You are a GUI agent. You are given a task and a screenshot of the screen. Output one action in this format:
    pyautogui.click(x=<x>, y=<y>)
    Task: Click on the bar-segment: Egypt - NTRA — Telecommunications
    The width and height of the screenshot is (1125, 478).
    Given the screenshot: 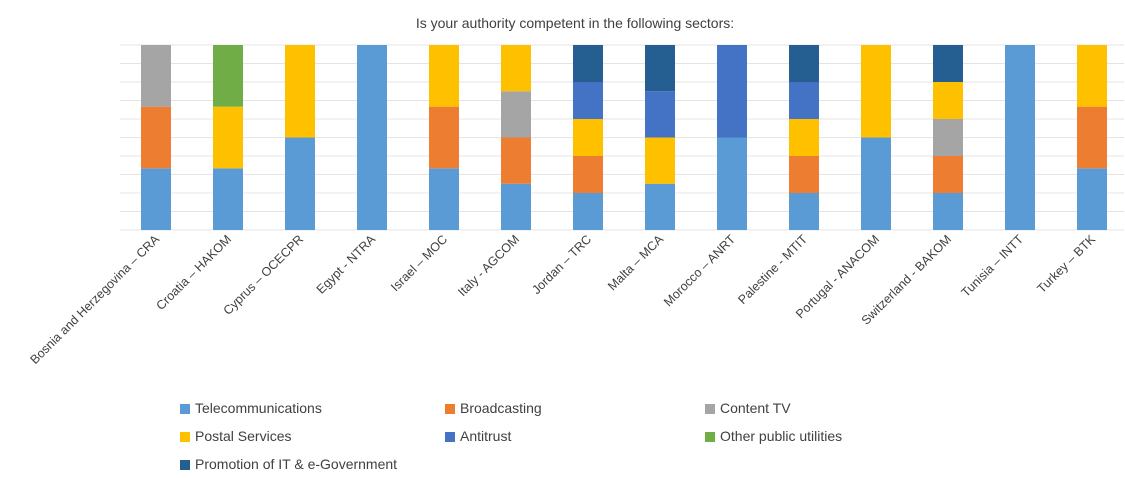 What is the action you would take?
    pyautogui.click(x=372, y=137)
    